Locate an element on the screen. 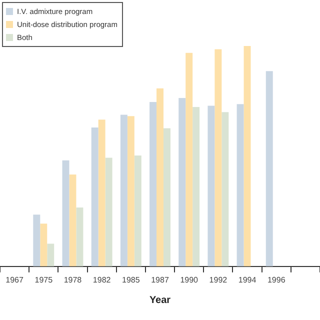 The image size is (320, 320). x-tick-label: 1987 is located at coordinates (160, 279).